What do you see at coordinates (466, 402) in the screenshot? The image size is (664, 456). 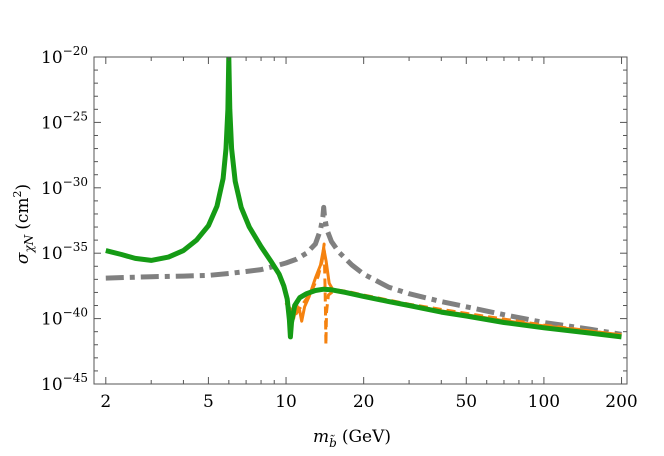 I see `x-tick-label: 50` at bounding box center [466, 402].